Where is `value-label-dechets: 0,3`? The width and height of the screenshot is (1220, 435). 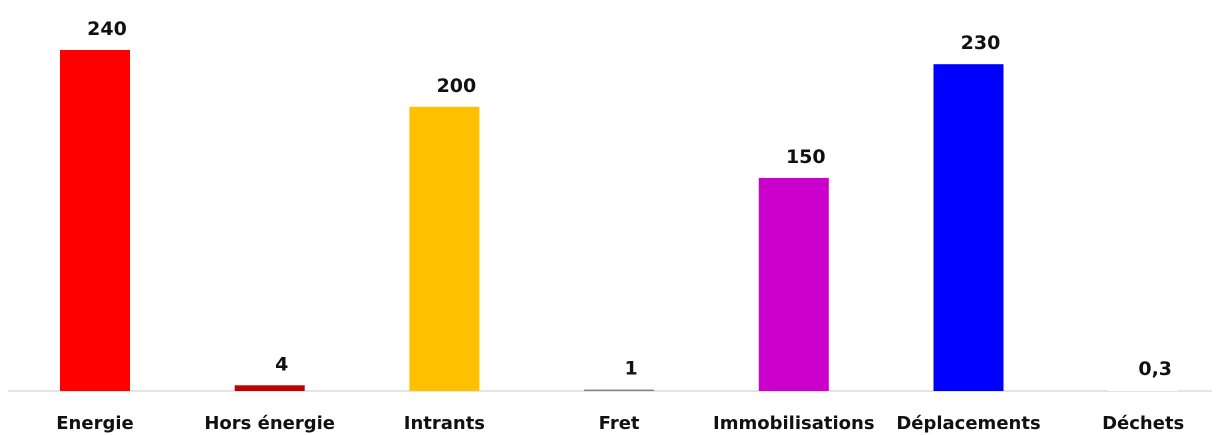
value-label-dechets: 0,3 is located at coordinates (1155, 369).